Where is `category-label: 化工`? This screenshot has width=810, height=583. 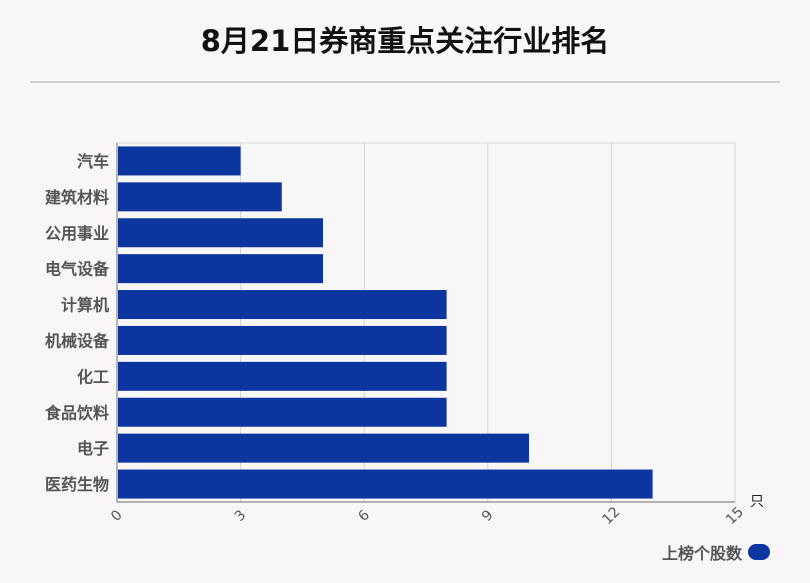 category-label: 化工 is located at coordinates (93, 376).